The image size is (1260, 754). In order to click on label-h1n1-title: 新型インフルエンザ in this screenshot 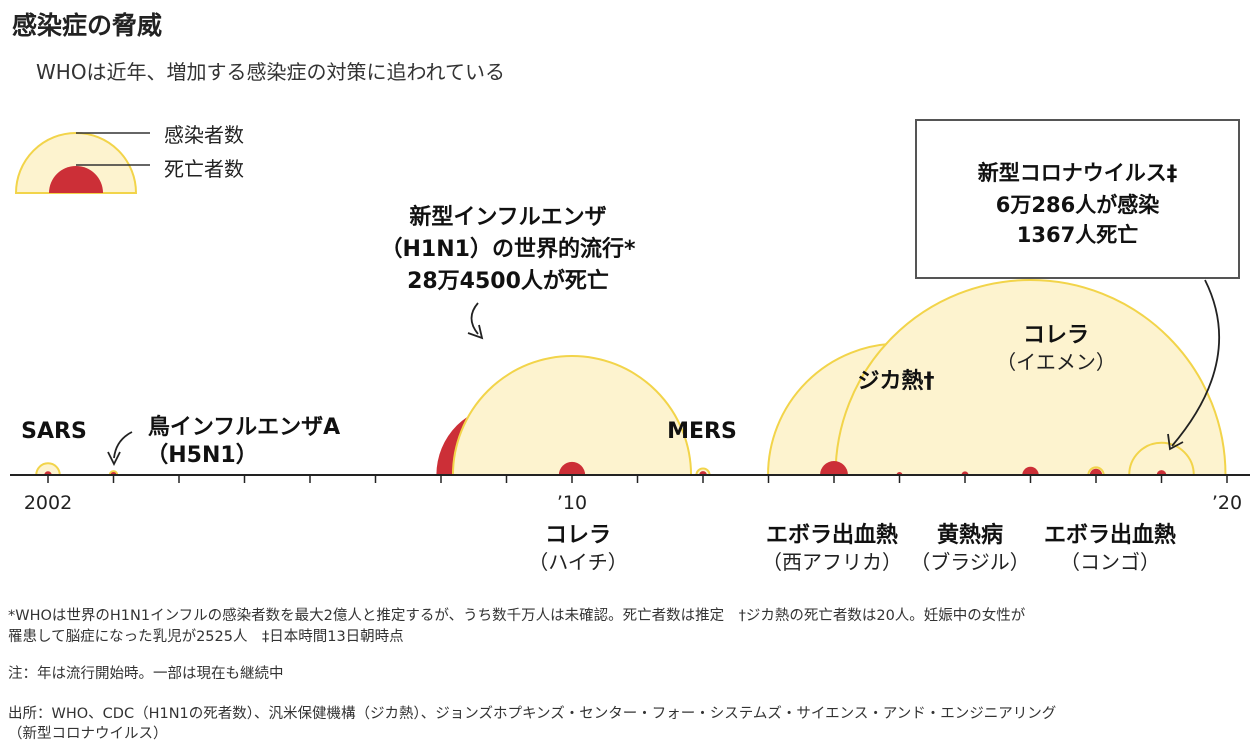, I will do `click(508, 217)`.